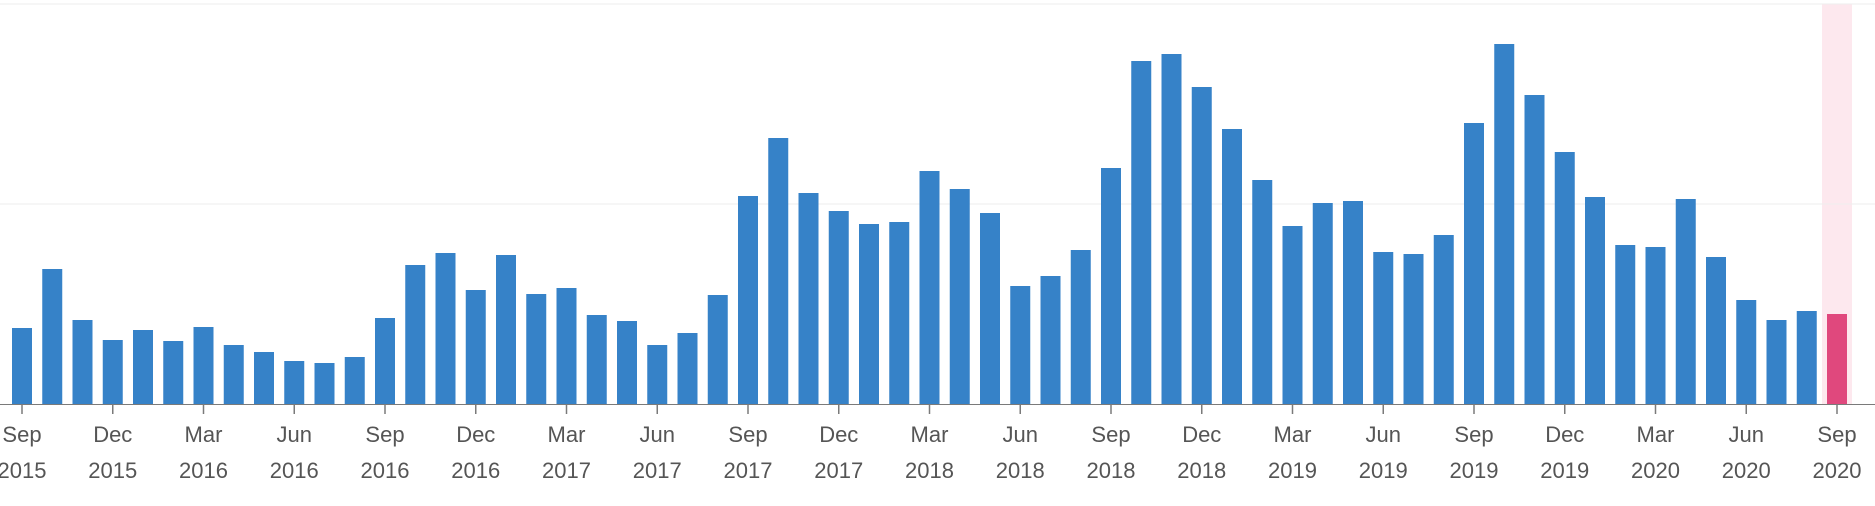 Image resolution: width=1875 pixels, height=506 pixels. Describe the element at coordinates (22, 366) in the screenshot. I see `bar: Sep 2015: 76` at that location.